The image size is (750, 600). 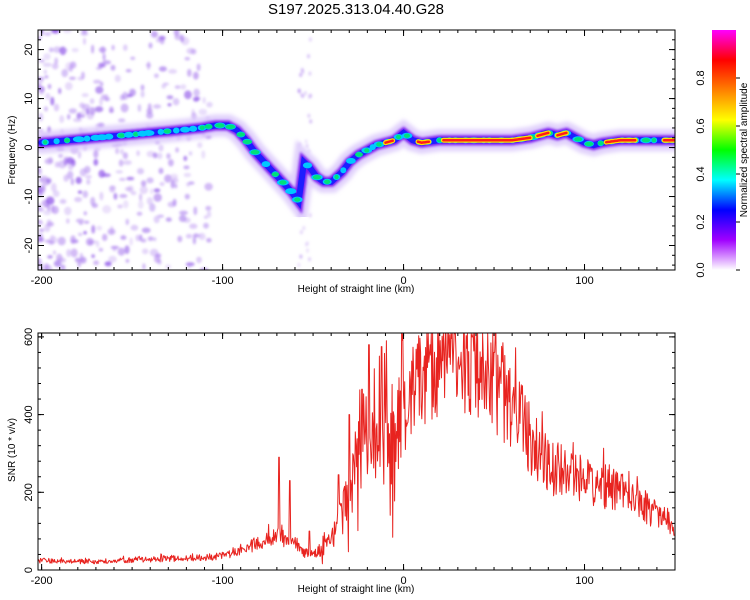 I want to click on y-tick-label: 600, so click(x=29, y=337).